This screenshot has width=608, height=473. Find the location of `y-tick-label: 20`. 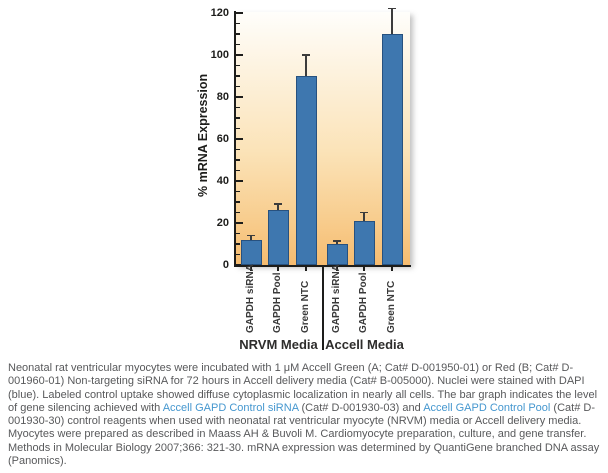

y-tick-label: 20 is located at coordinates (222, 222).